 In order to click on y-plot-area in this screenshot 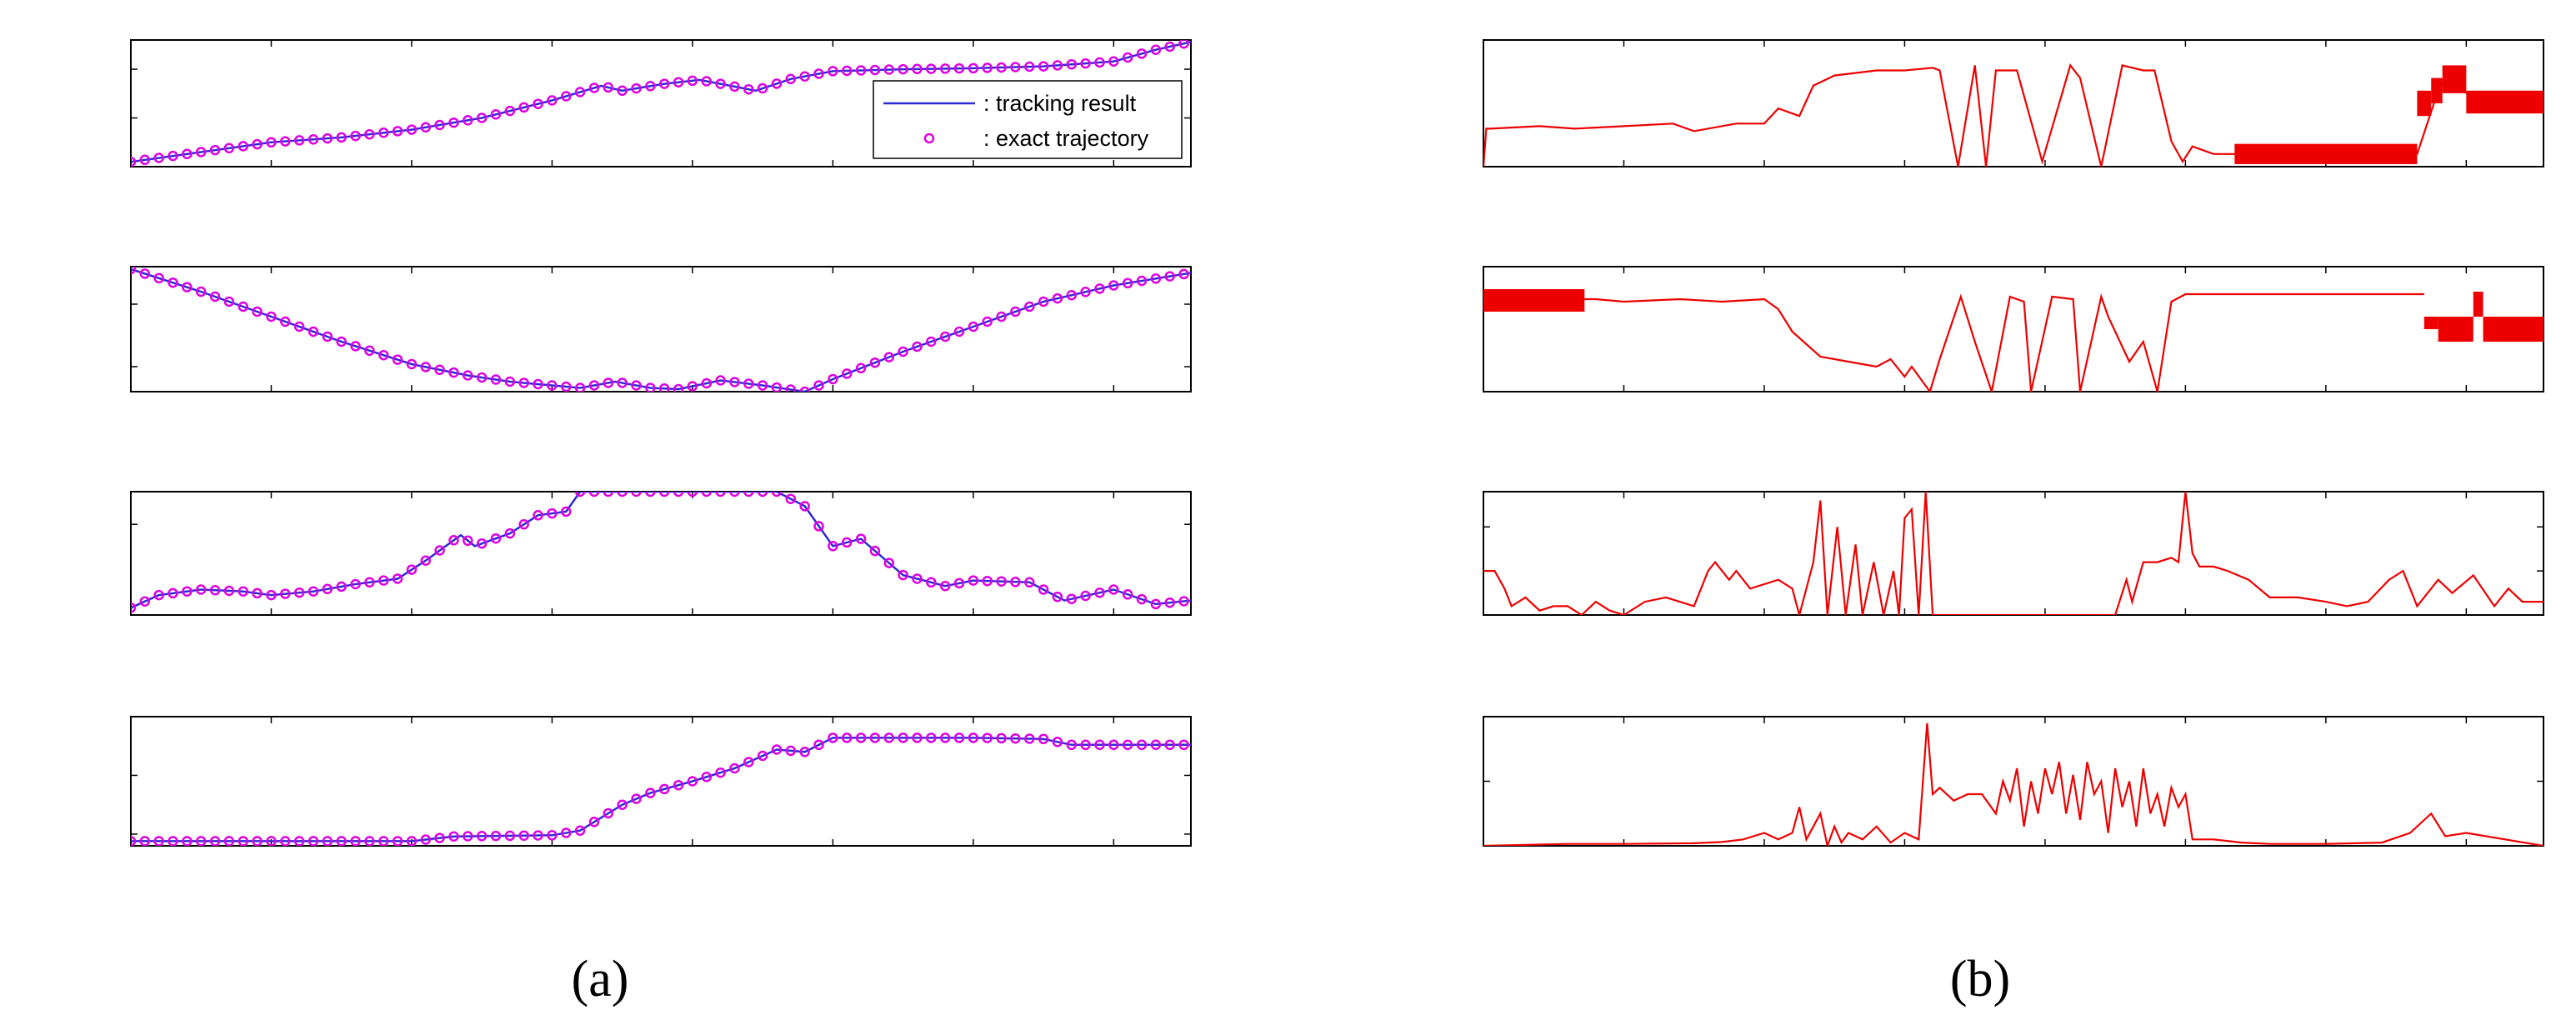, I will do `click(661, 329)`.